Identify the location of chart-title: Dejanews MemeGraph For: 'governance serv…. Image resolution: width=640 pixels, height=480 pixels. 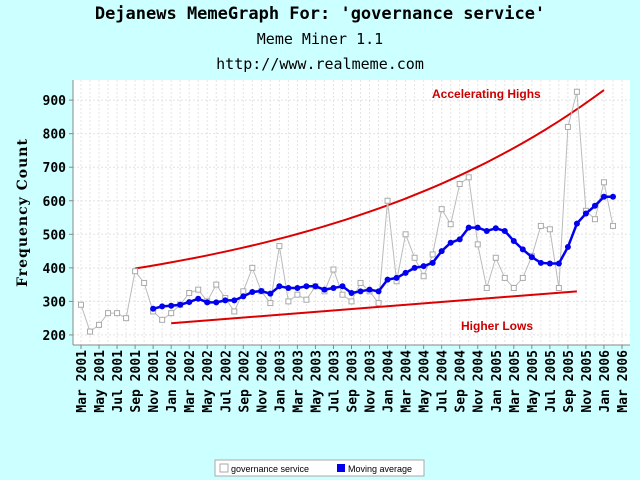
(320, 14).